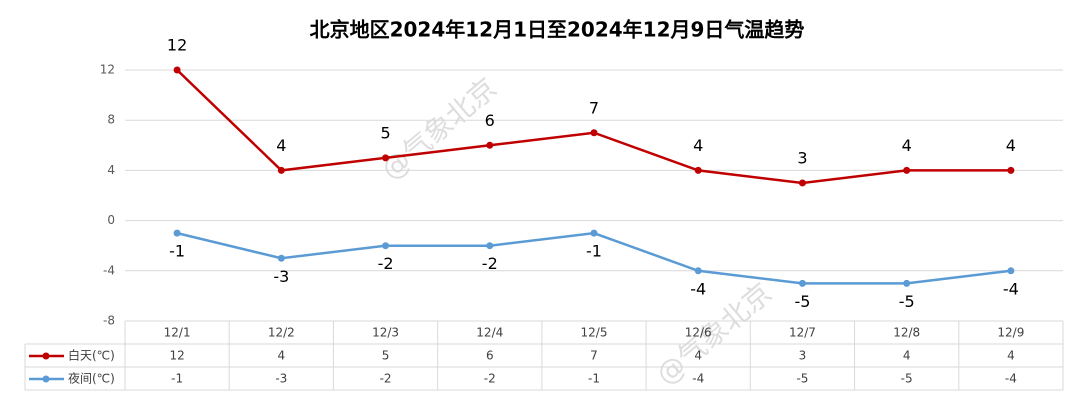  Describe the element at coordinates (490, 356) in the screenshot. I see `table-cell: 6` at that location.